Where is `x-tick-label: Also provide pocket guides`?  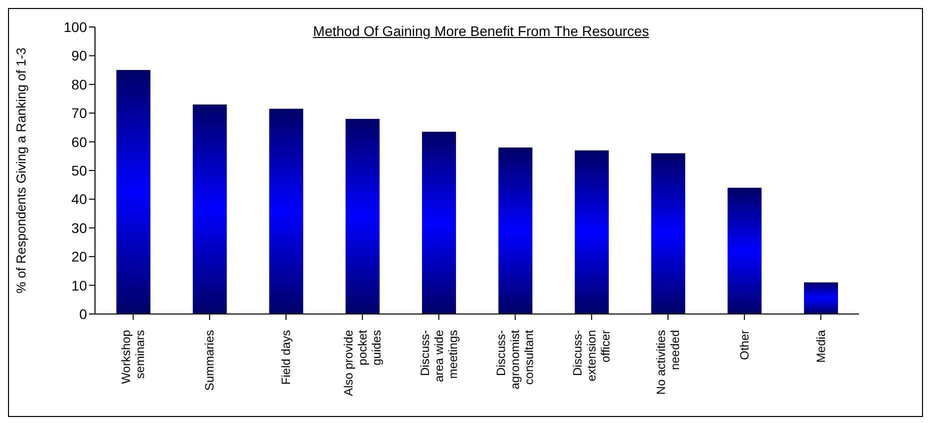 x-tick-label: Also provide pocket guides is located at coordinates (362, 362).